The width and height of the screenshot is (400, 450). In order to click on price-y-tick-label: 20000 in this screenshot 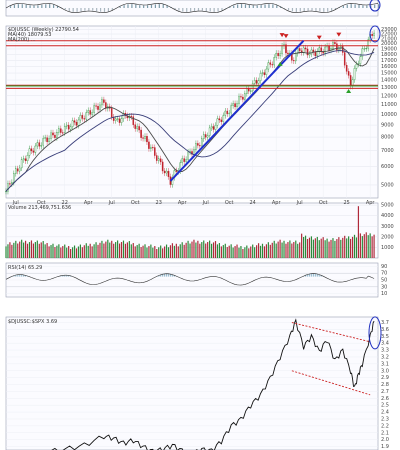, I will do `click(389, 44)`.